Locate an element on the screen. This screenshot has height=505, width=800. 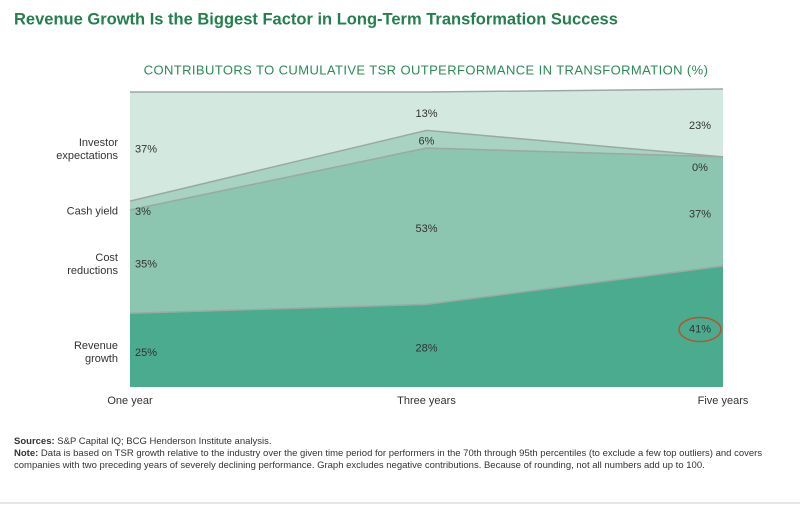
value-label: 53% is located at coordinates (426, 229).